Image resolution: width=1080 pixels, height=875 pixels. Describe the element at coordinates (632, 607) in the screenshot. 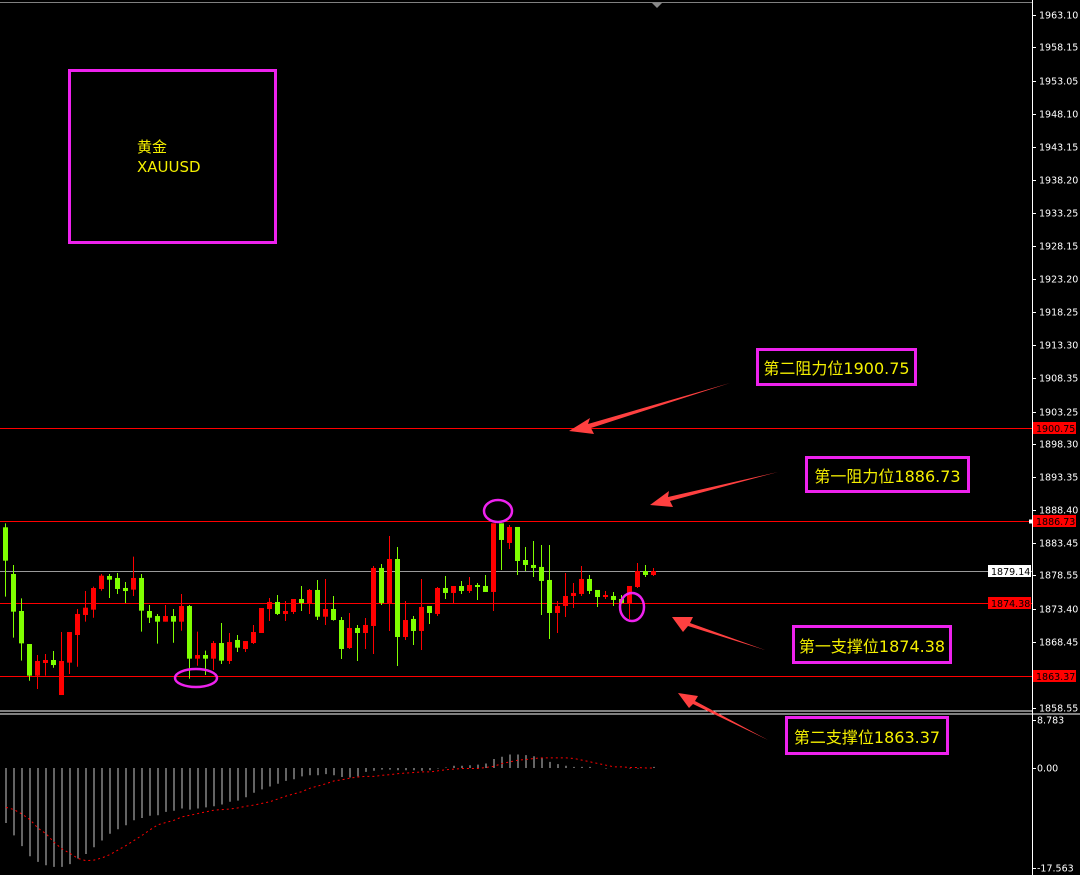

I see `support-touch-ellipse` at that location.